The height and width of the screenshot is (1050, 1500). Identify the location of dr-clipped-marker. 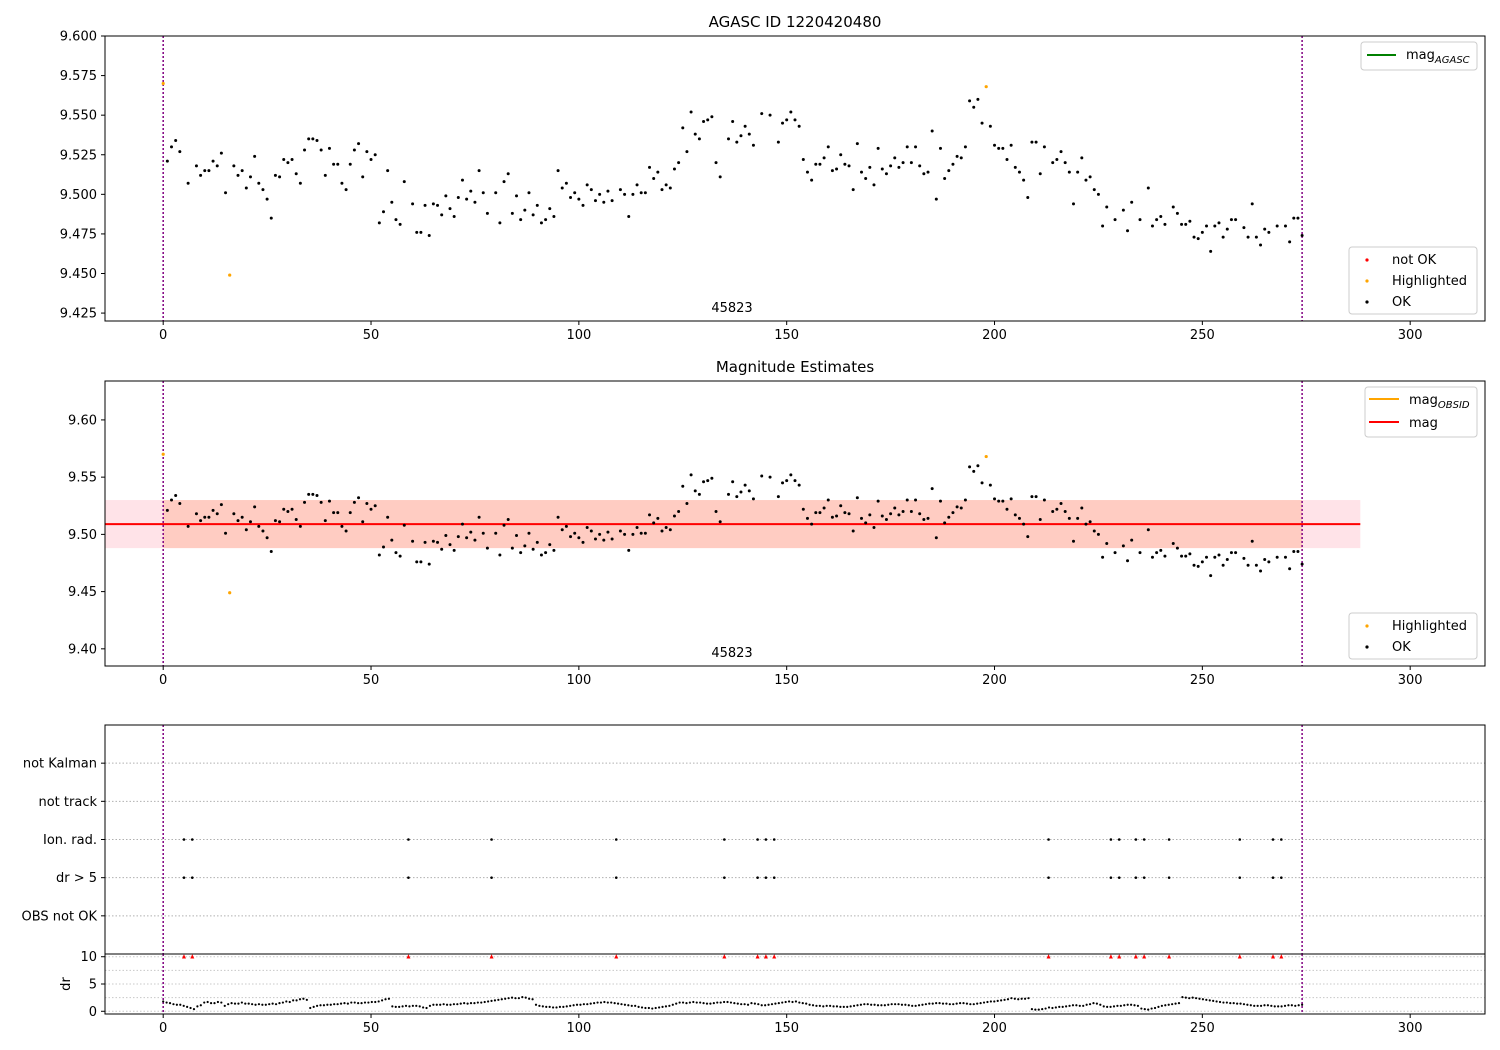
(192, 956).